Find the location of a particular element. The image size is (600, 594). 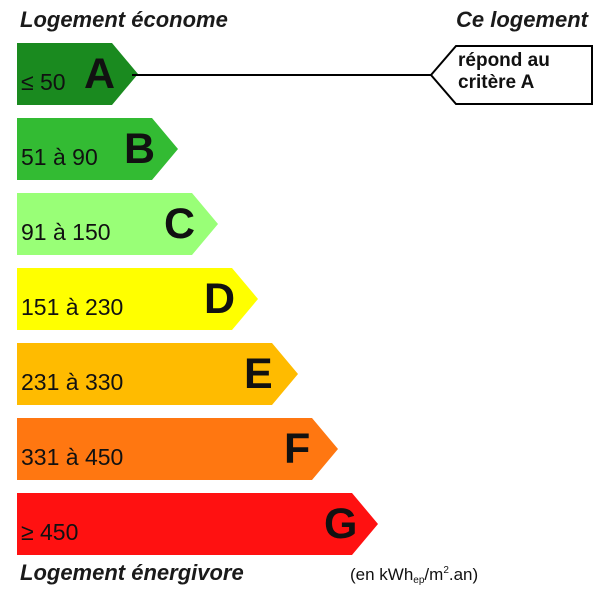

energy-class-b-range: 51 à 90 is located at coordinates (59, 157).